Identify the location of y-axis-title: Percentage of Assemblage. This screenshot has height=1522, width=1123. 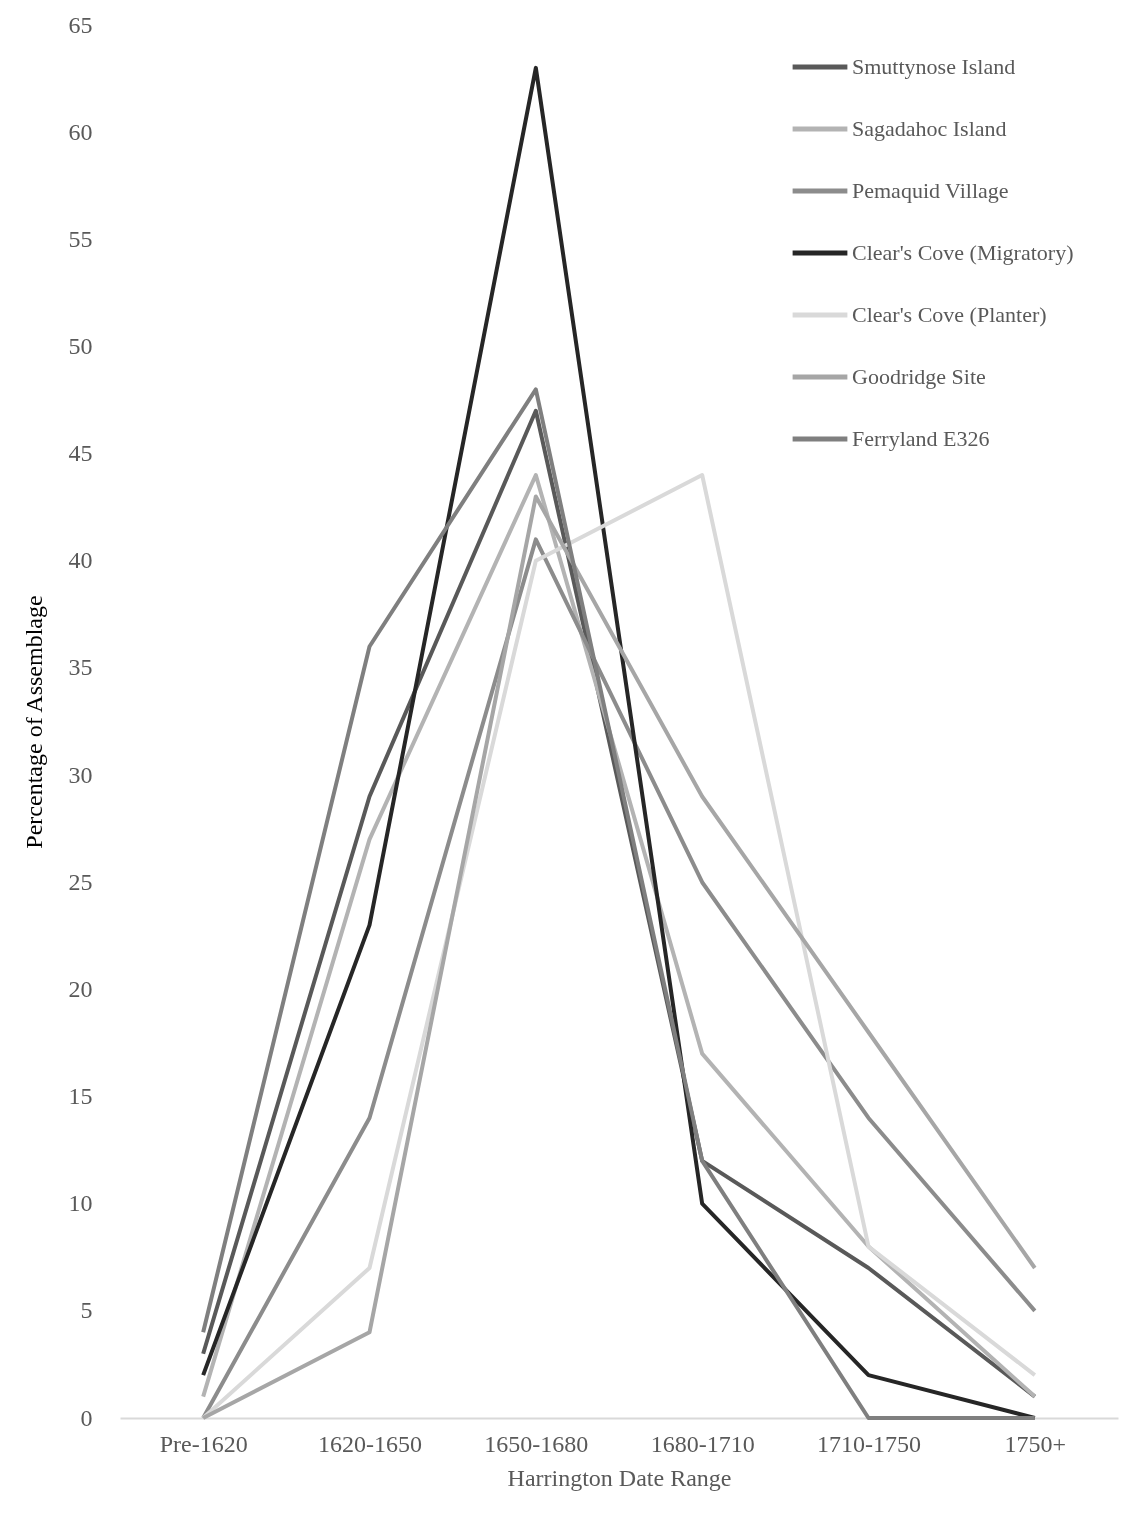
(33, 722).